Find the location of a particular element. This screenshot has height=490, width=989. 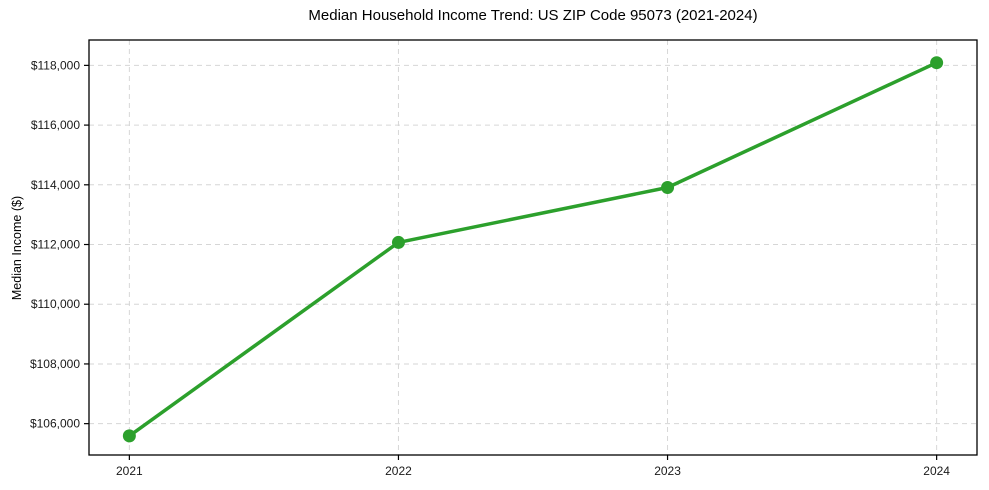

x-tick-label: 2022 is located at coordinates (398, 471).